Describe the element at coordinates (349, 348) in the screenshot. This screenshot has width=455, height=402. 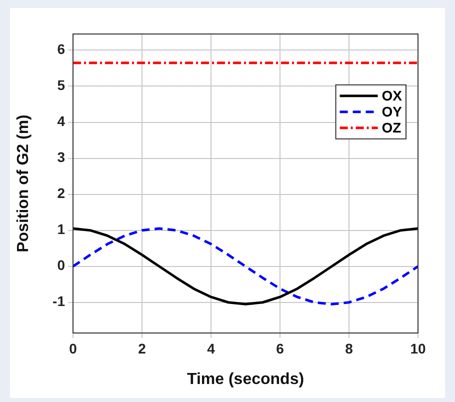
I see `x-tick-label: 8` at that location.